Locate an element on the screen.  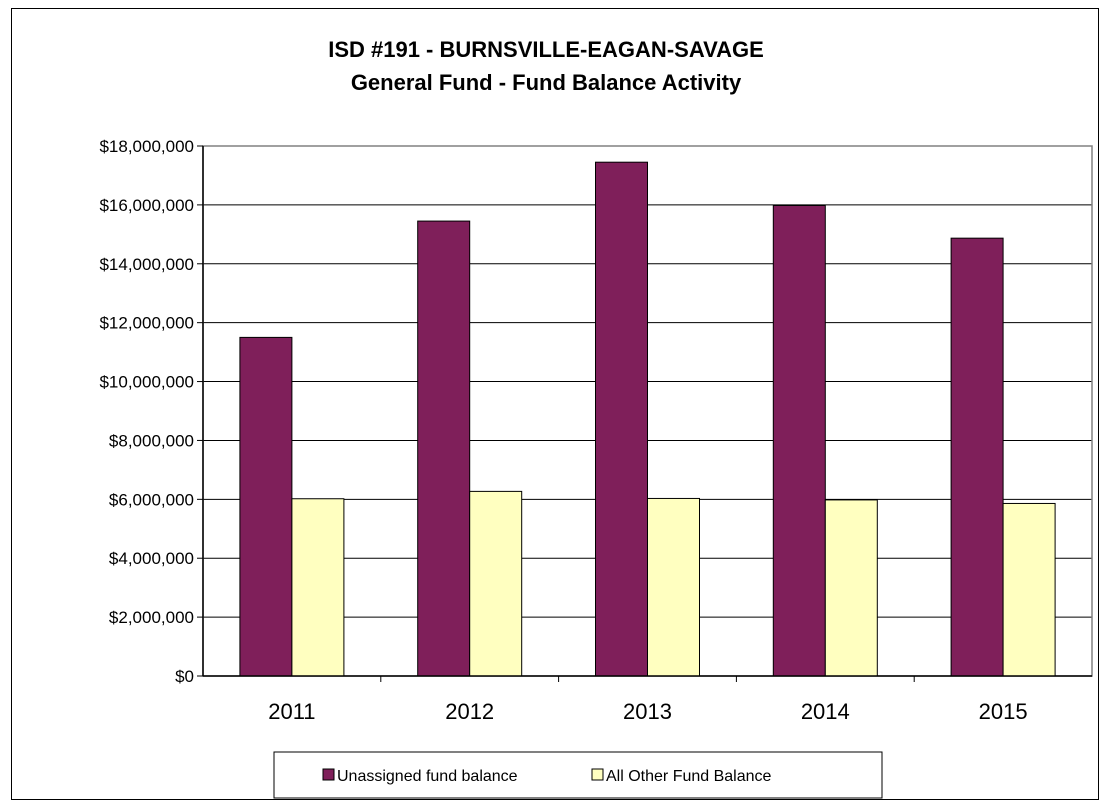
y-tick-label: $0 is located at coordinates (184, 676).